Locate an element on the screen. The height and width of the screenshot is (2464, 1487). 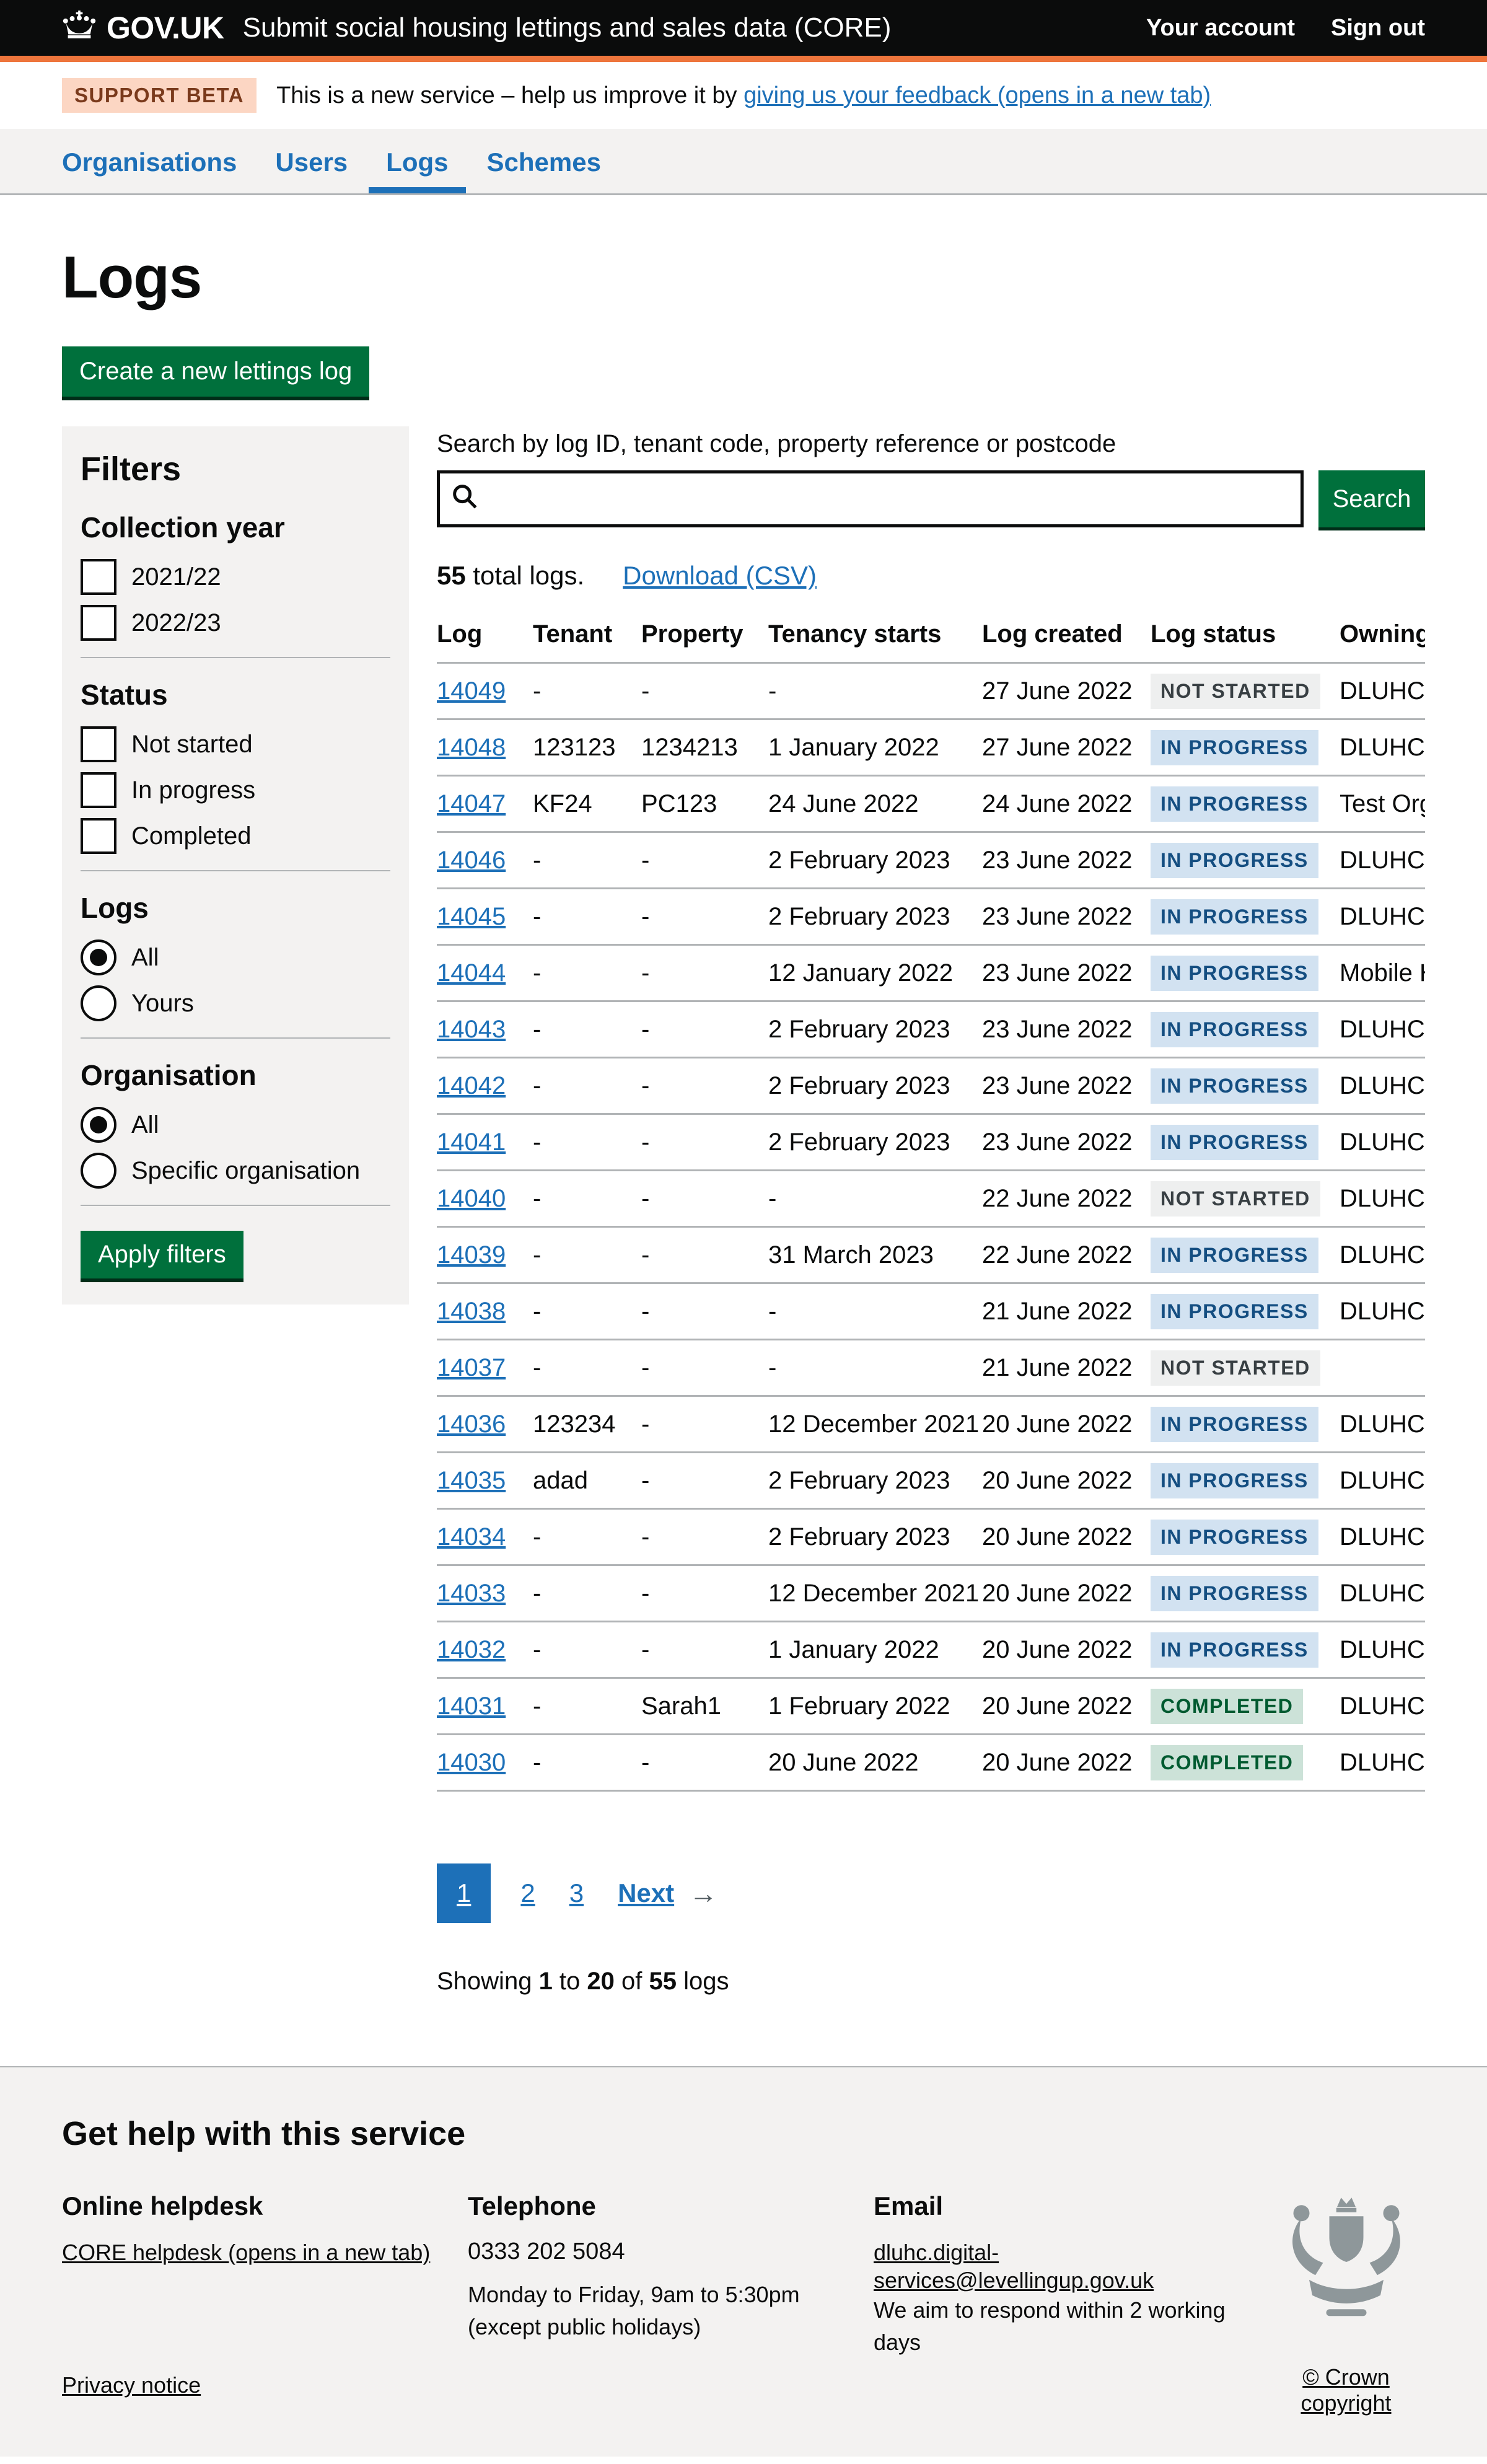
property-cell: 1234213 is located at coordinates (690, 747).